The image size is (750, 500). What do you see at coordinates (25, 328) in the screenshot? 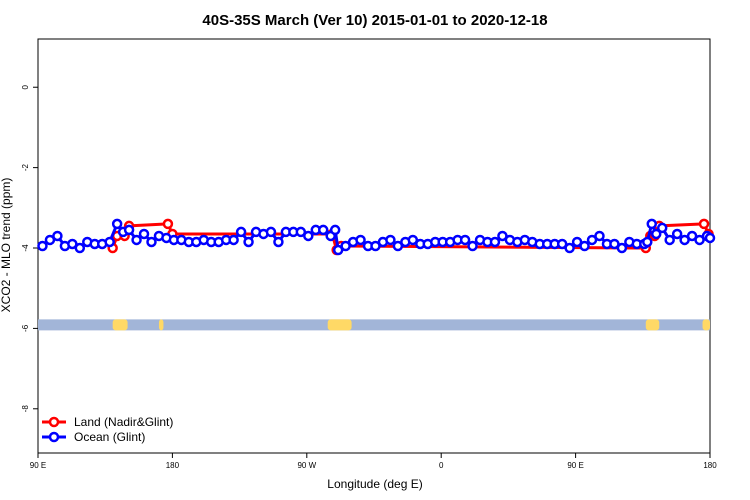
I see `y-tick-label: -6` at bounding box center [25, 328].